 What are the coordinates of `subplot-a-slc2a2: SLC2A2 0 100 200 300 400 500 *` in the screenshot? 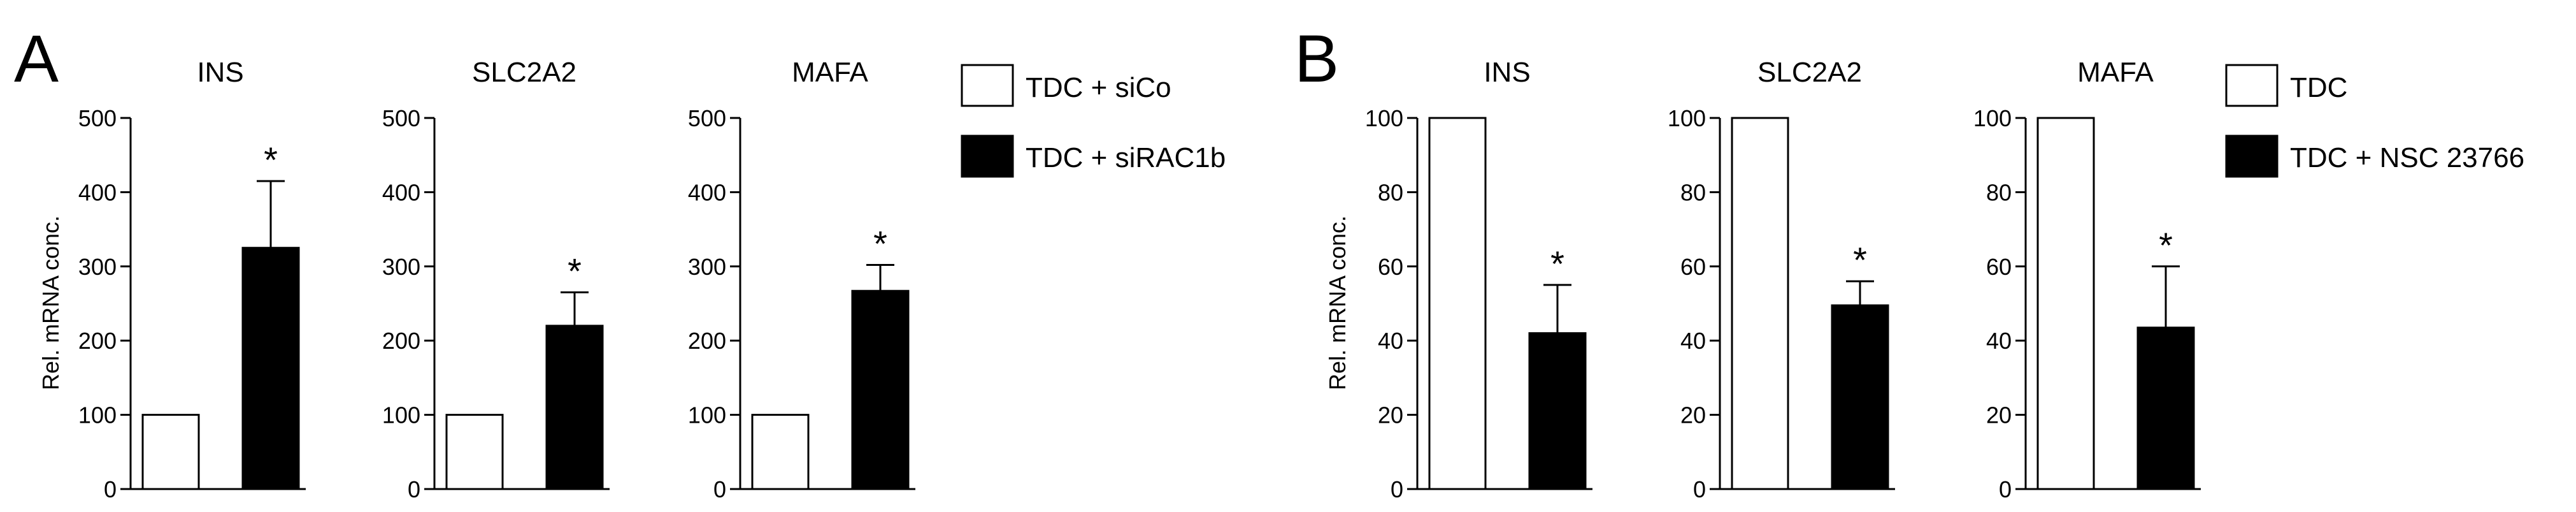 It's located at (496, 279).